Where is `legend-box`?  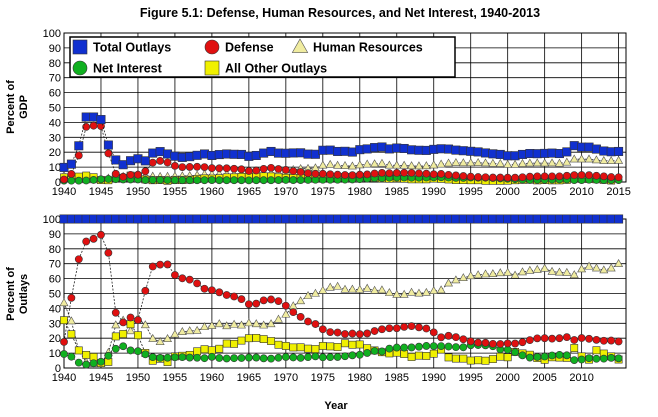 legend-box is located at coordinates (262, 57).